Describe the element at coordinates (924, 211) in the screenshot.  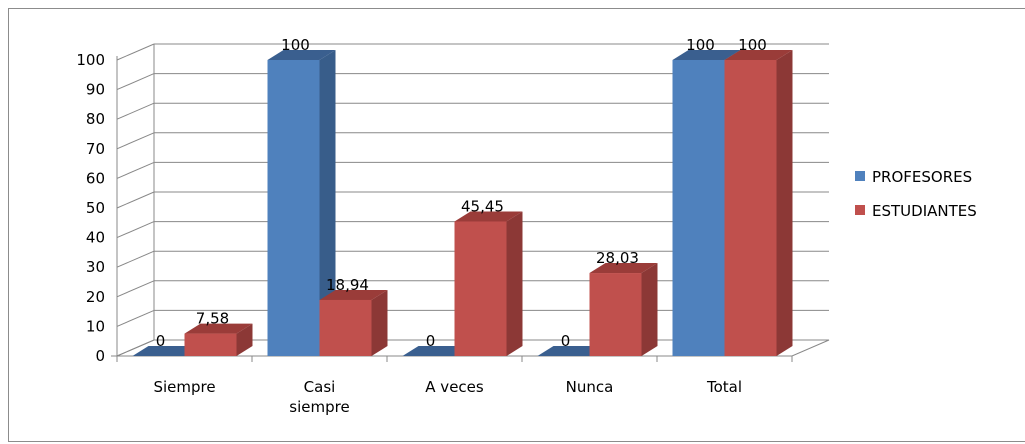
I see `legend-label: ESTUDIANTES` at that location.